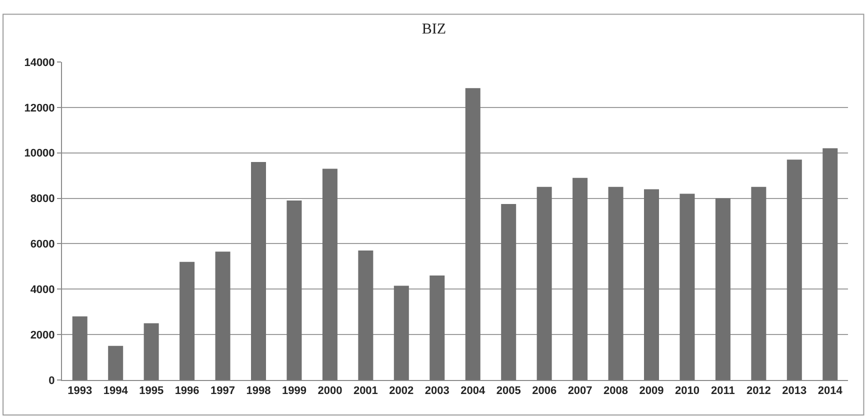 The image size is (868, 420). I want to click on x-tick-label: 1995, so click(151, 391).